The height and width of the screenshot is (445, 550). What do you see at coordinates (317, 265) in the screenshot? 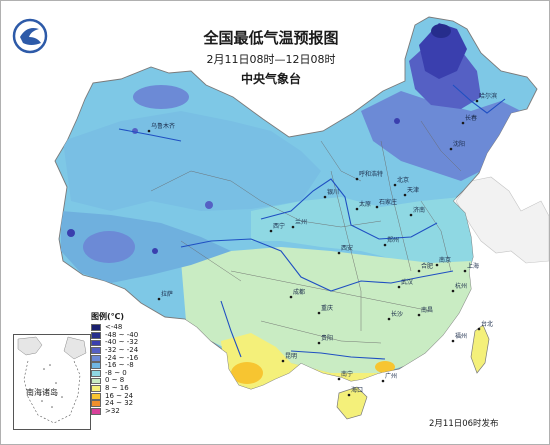
I see `yangtze-river` at bounding box center [317, 265].